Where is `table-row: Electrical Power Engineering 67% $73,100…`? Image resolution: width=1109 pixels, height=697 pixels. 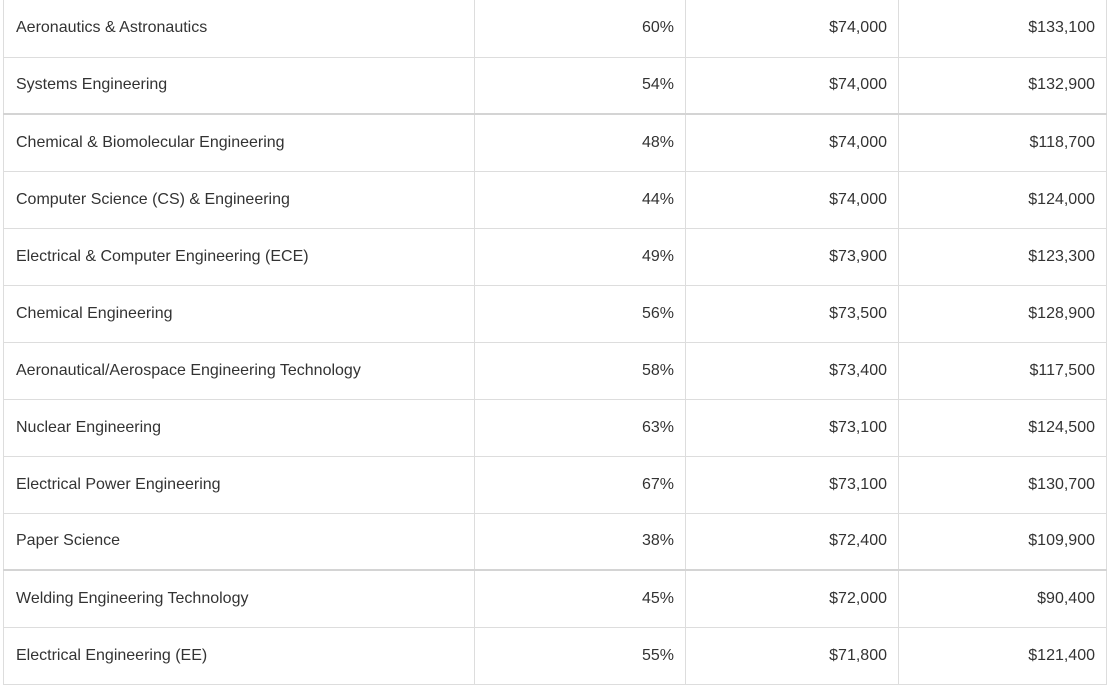
table-row: Electrical Power Engineering 67% $73,100… is located at coordinates (555, 484).